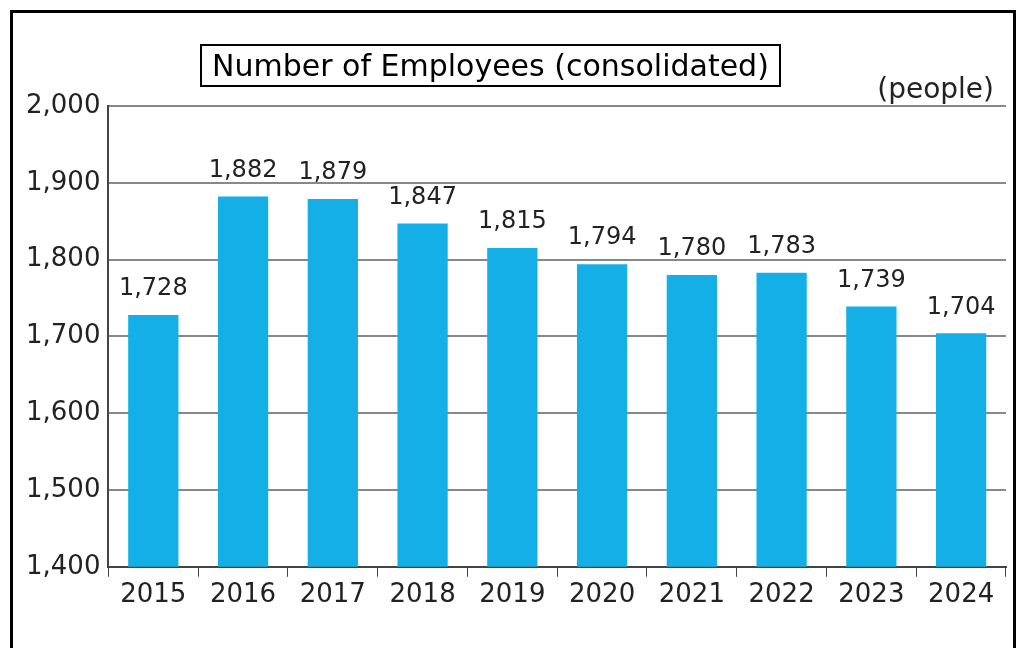 This screenshot has height=648, width=1028. I want to click on x-tick-label: 2022, so click(781, 593).